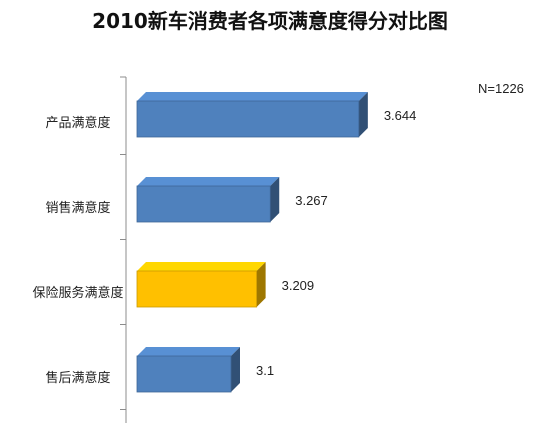 This screenshot has height=423, width=540. What do you see at coordinates (298, 285) in the screenshot?
I see `value-label: 3.209` at bounding box center [298, 285].